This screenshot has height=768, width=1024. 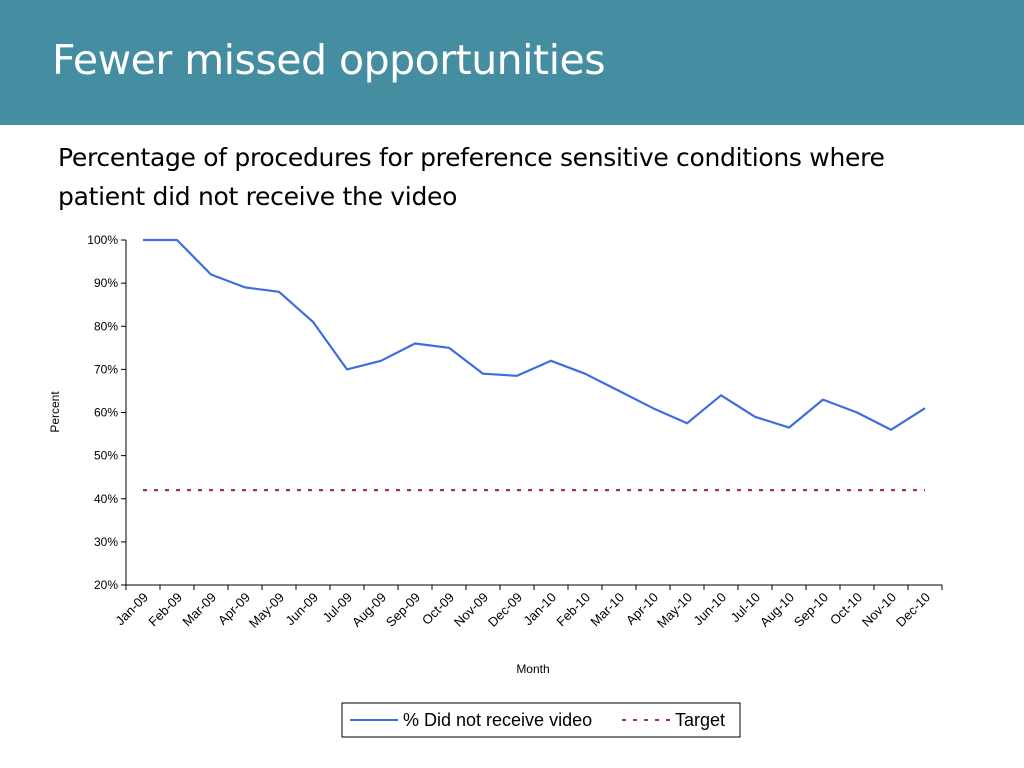 I want to click on x-tick-label: Nov-10, so click(x=879, y=610).